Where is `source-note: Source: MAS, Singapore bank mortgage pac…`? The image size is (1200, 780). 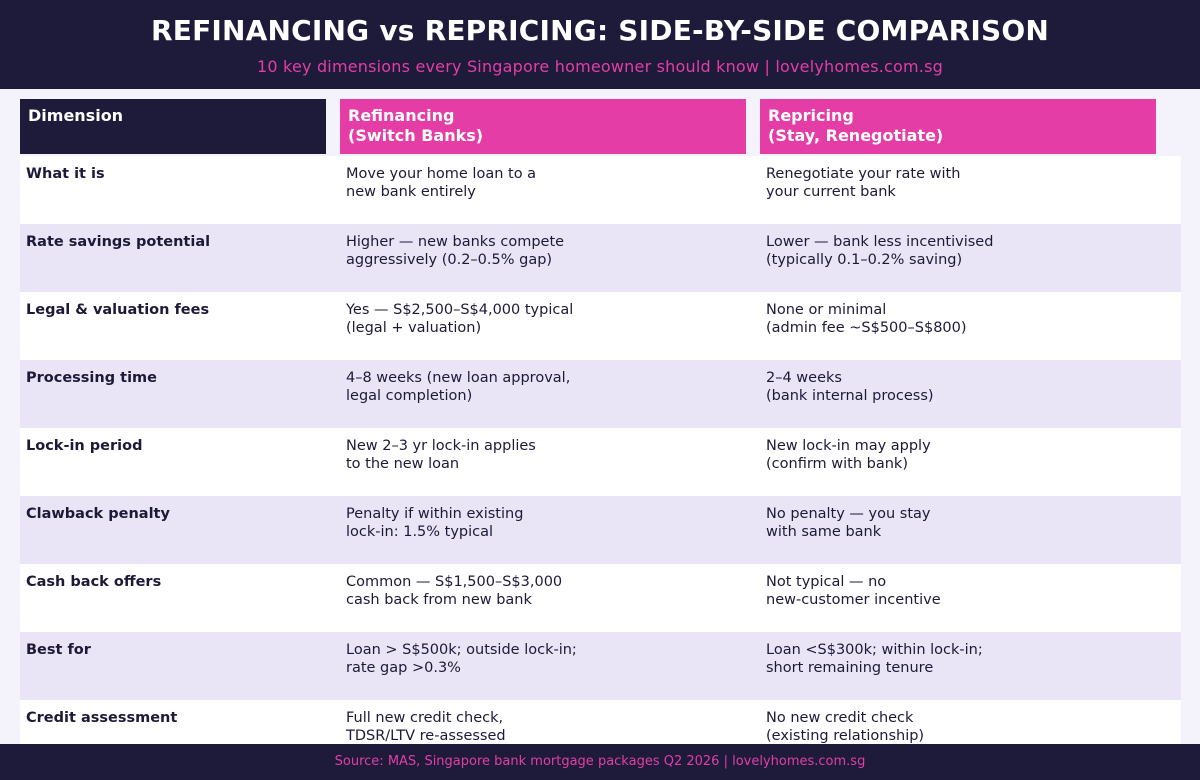 source-note: Source: MAS, Singapore bank mortgage pac… is located at coordinates (600, 761).